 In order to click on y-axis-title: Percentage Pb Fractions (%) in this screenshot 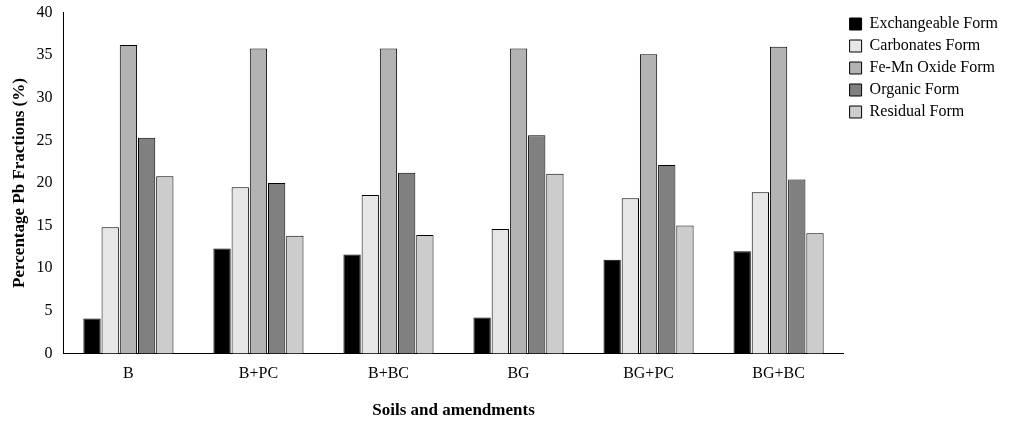, I will do `click(18, 183)`.